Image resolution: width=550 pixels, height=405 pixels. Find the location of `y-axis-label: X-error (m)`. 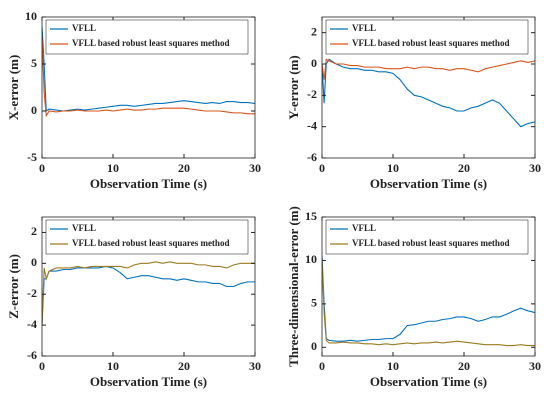

y-axis-label: X-error (m) is located at coordinates (13, 88).